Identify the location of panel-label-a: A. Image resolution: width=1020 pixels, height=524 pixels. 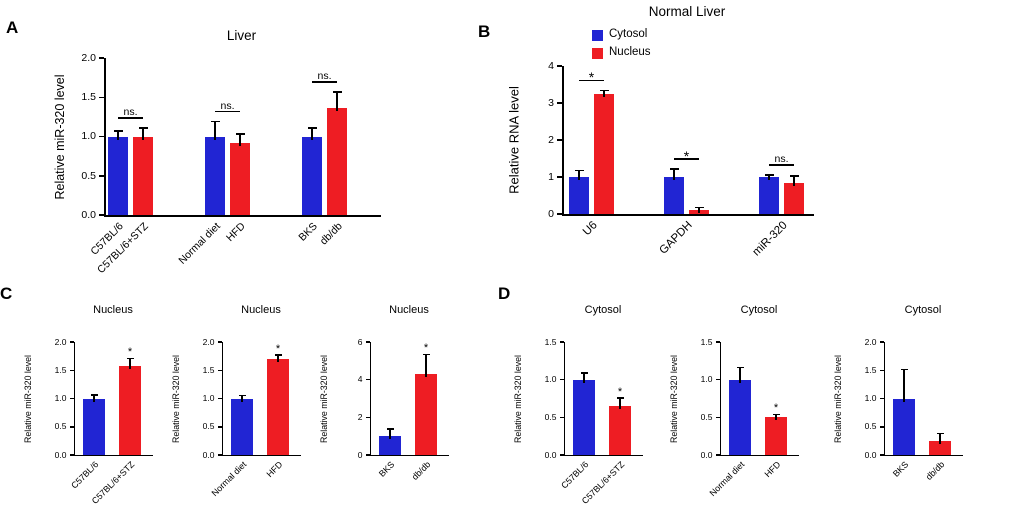
(12, 27).